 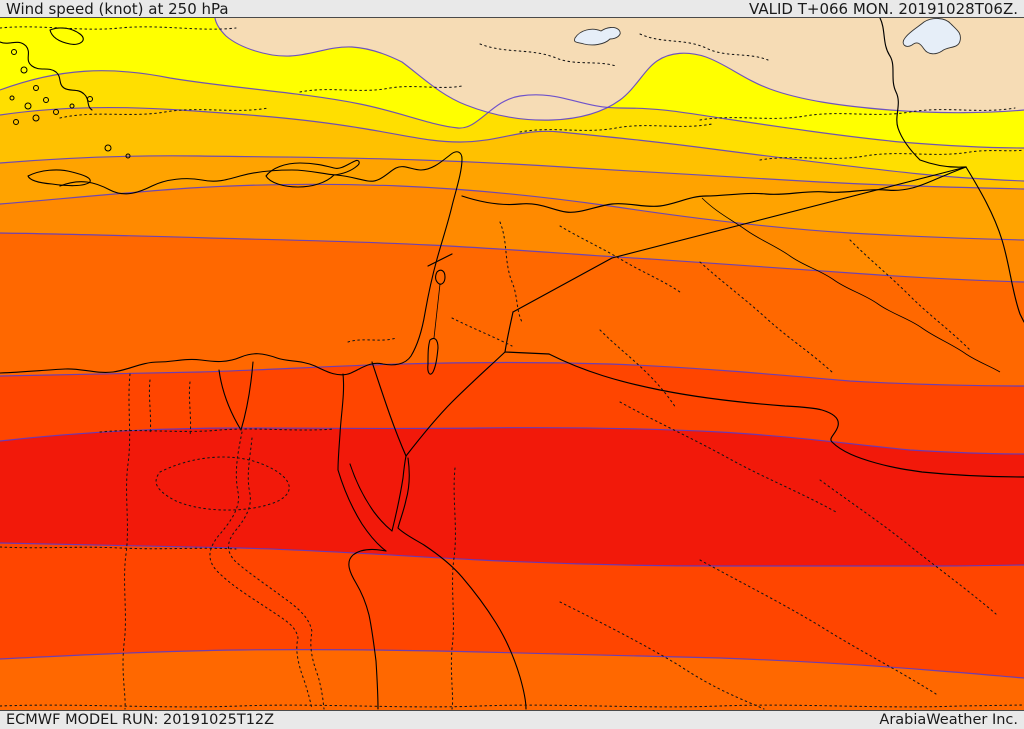 I want to click on gulf-of-suez-east-shore, so click(x=371, y=497).